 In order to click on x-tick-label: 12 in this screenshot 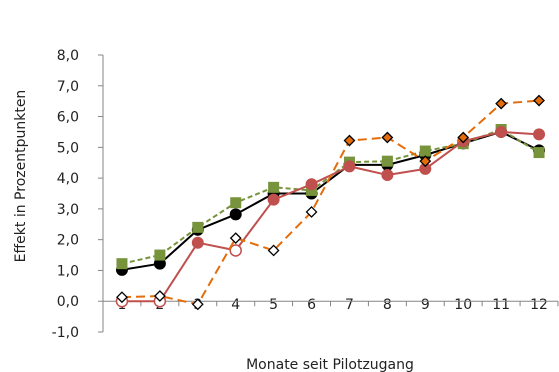, I will do `click(539, 305)`.